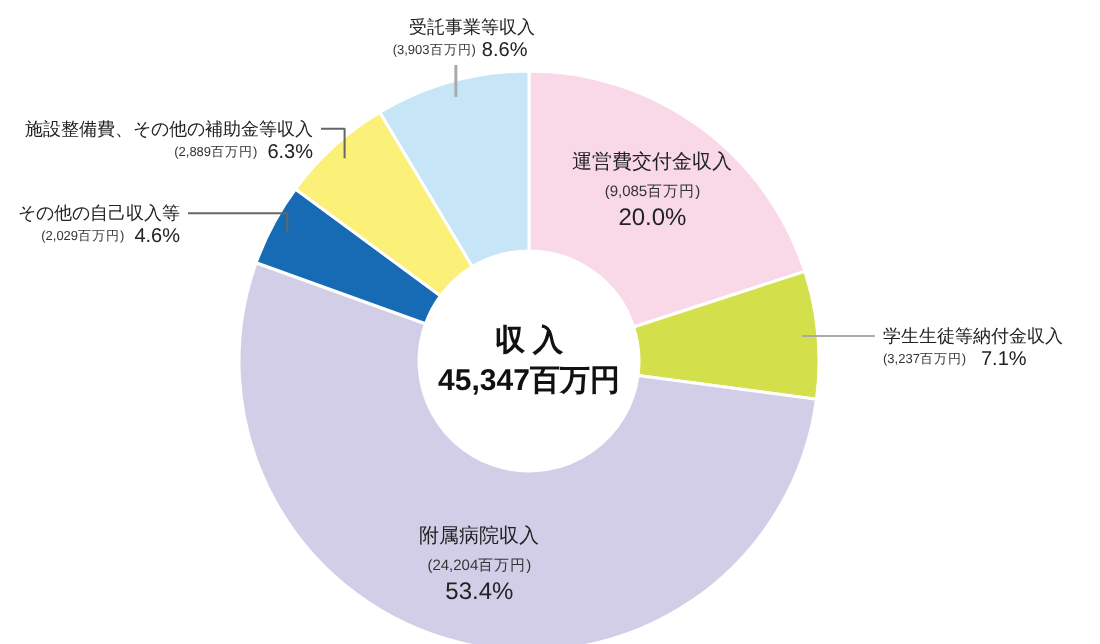 Image resolution: width=1100 pixels, height=644 pixels. I want to click on slice-label: その他の自己収入等, so click(99, 213).